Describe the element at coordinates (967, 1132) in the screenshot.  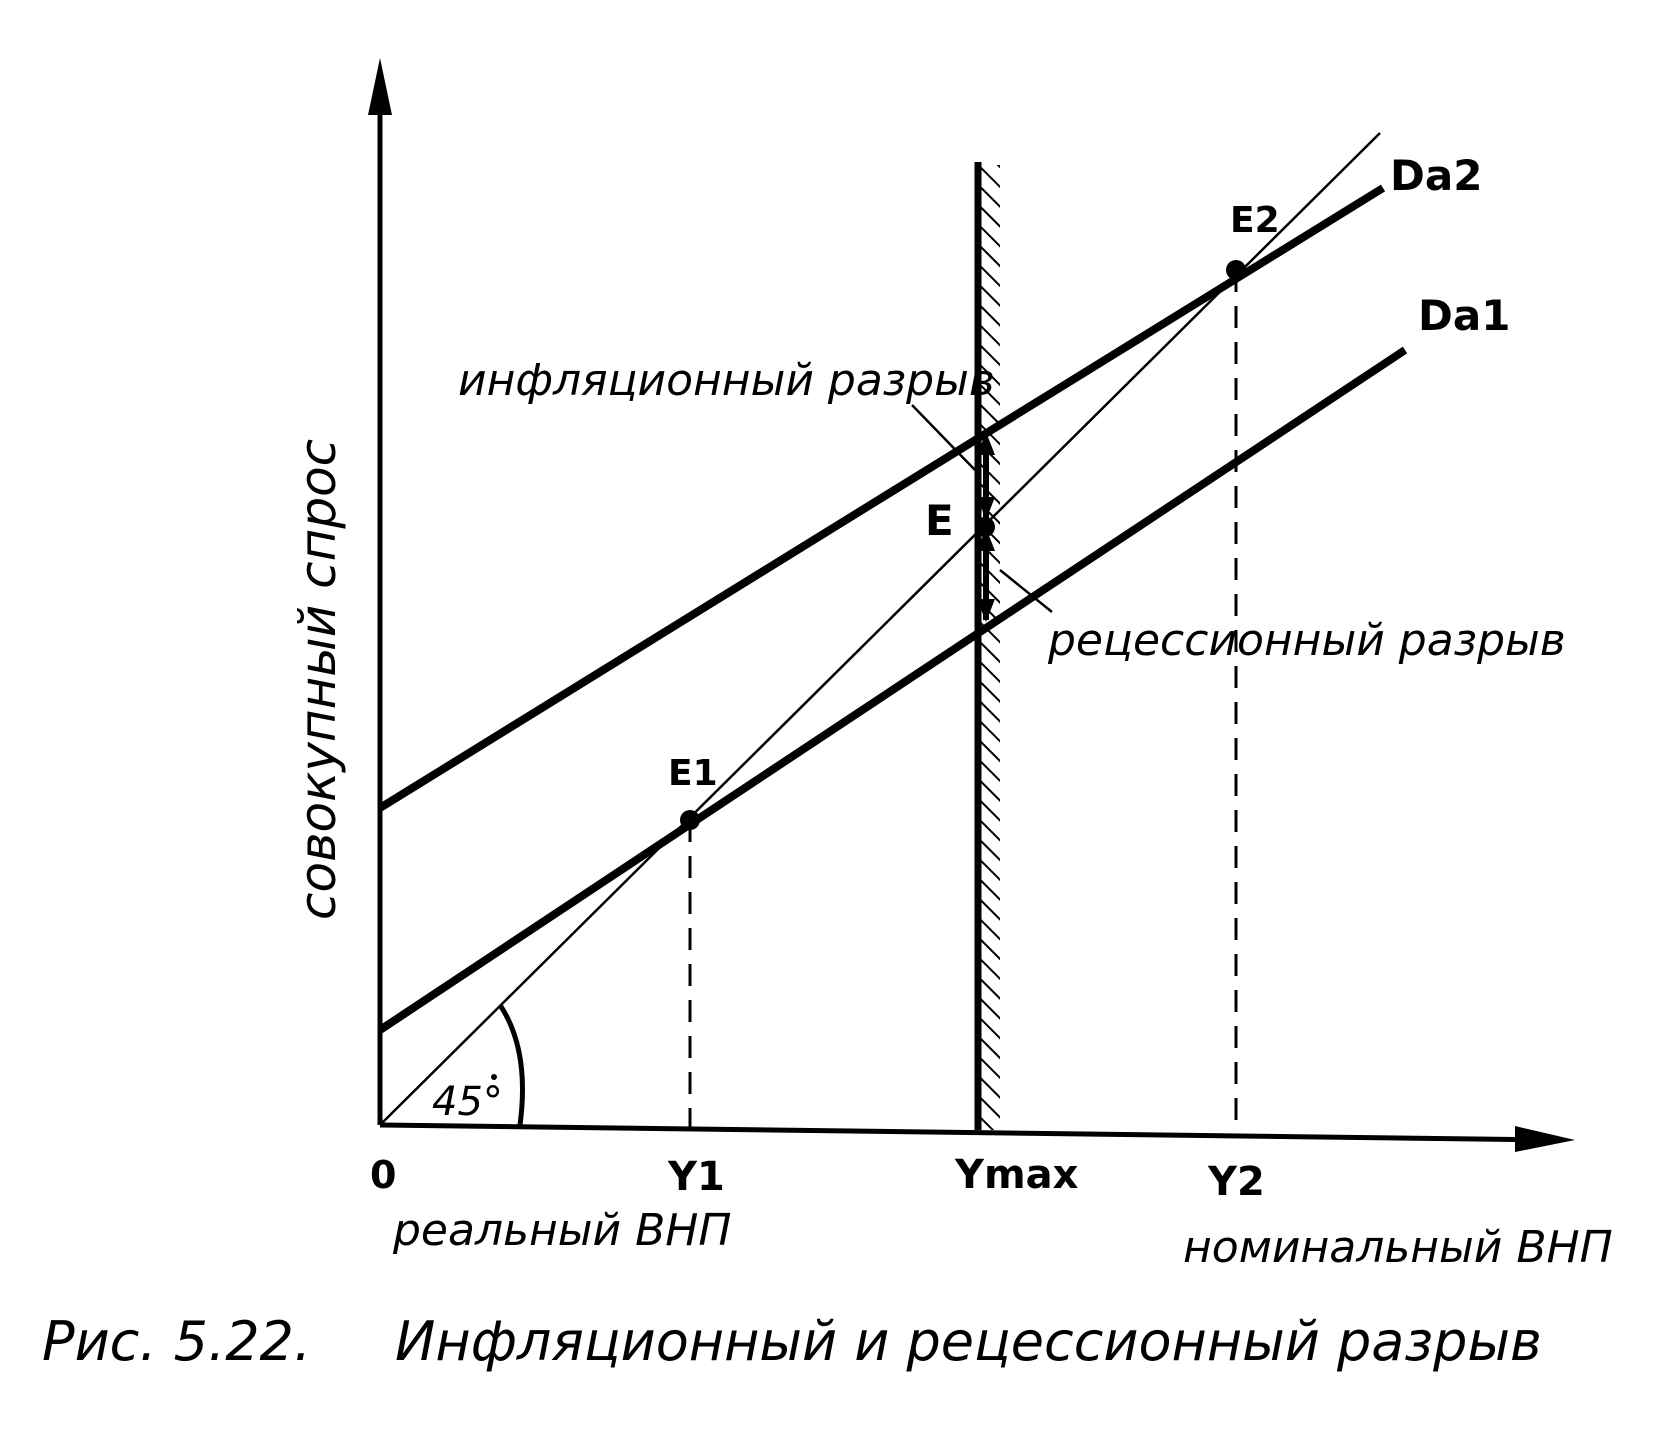
I see `x-axis` at that location.